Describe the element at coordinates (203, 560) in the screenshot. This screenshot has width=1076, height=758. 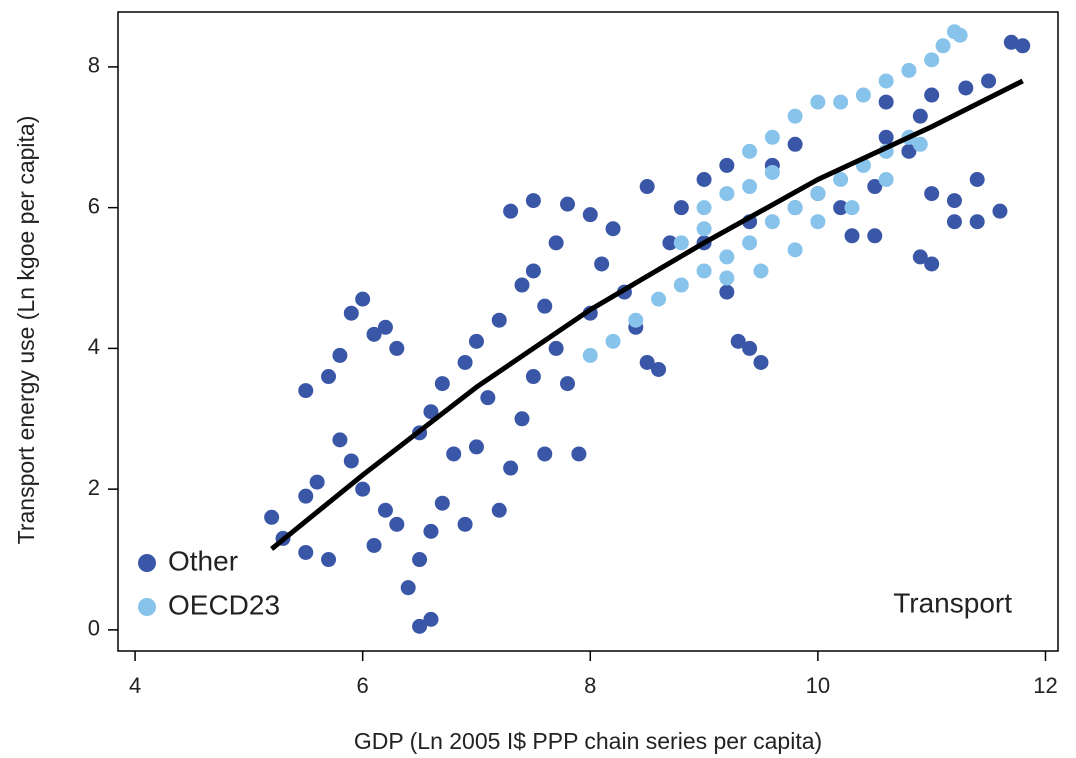
I see `legend-label: Other` at that location.